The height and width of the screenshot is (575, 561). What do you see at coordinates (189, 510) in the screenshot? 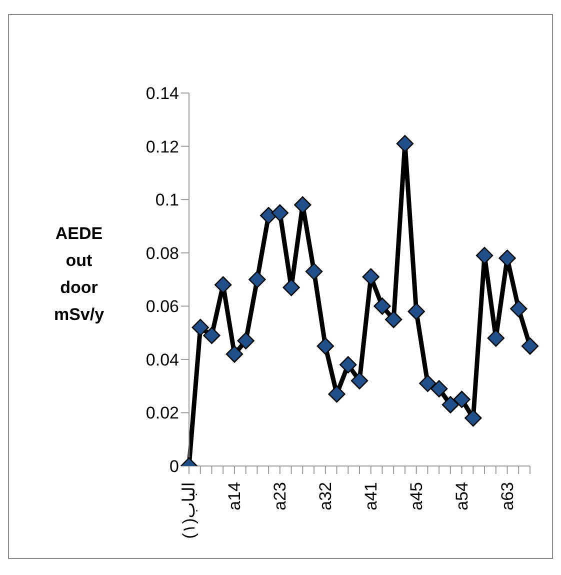
I see `x-tick-label: الباب(١)` at bounding box center [189, 510].